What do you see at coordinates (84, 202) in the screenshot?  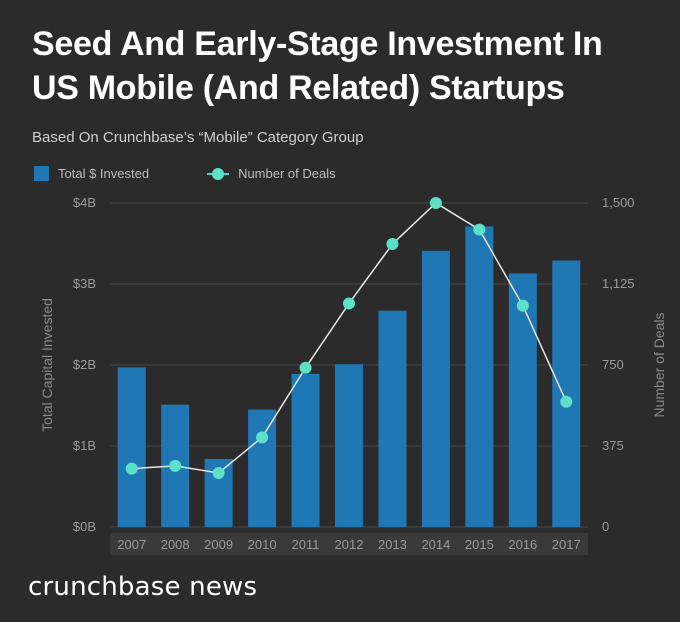 I see `y-tick-label: $4B` at bounding box center [84, 202].